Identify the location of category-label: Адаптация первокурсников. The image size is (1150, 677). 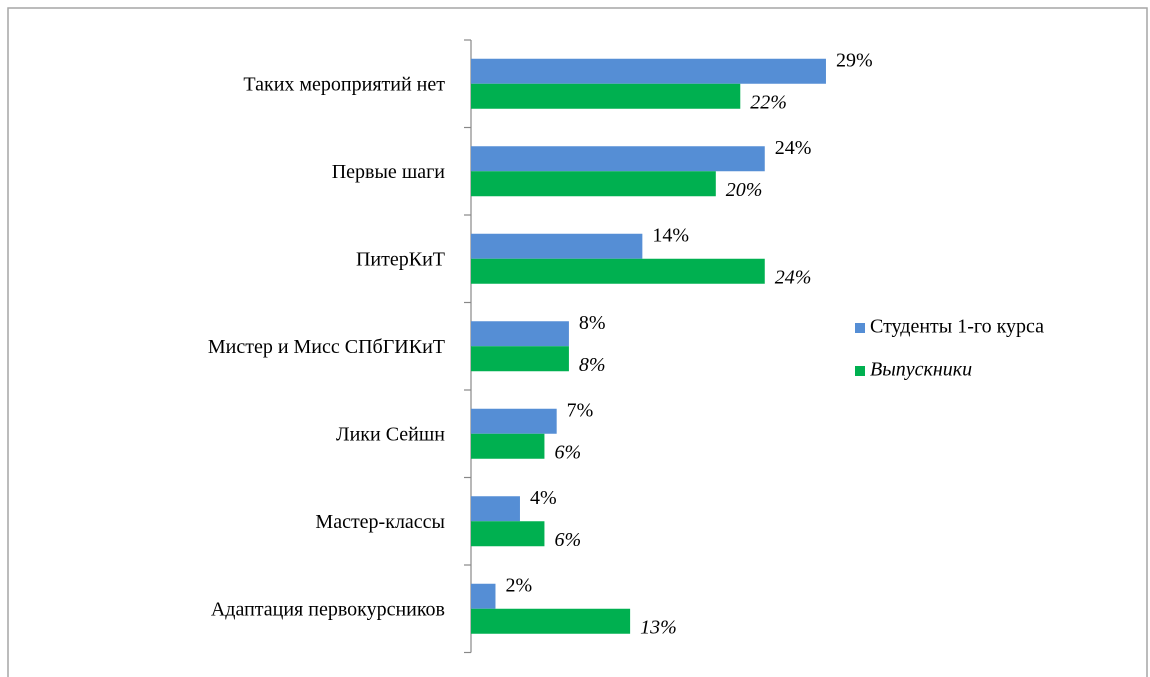
(328, 609).